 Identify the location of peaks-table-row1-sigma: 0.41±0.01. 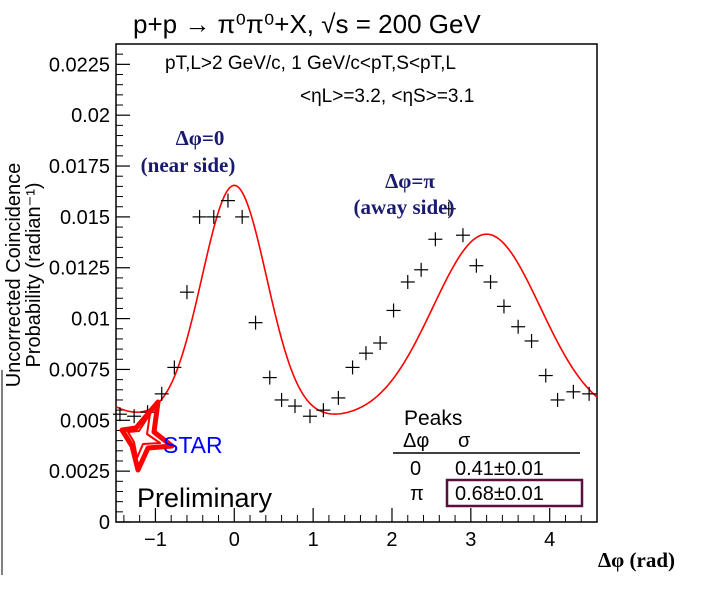
(499, 469).